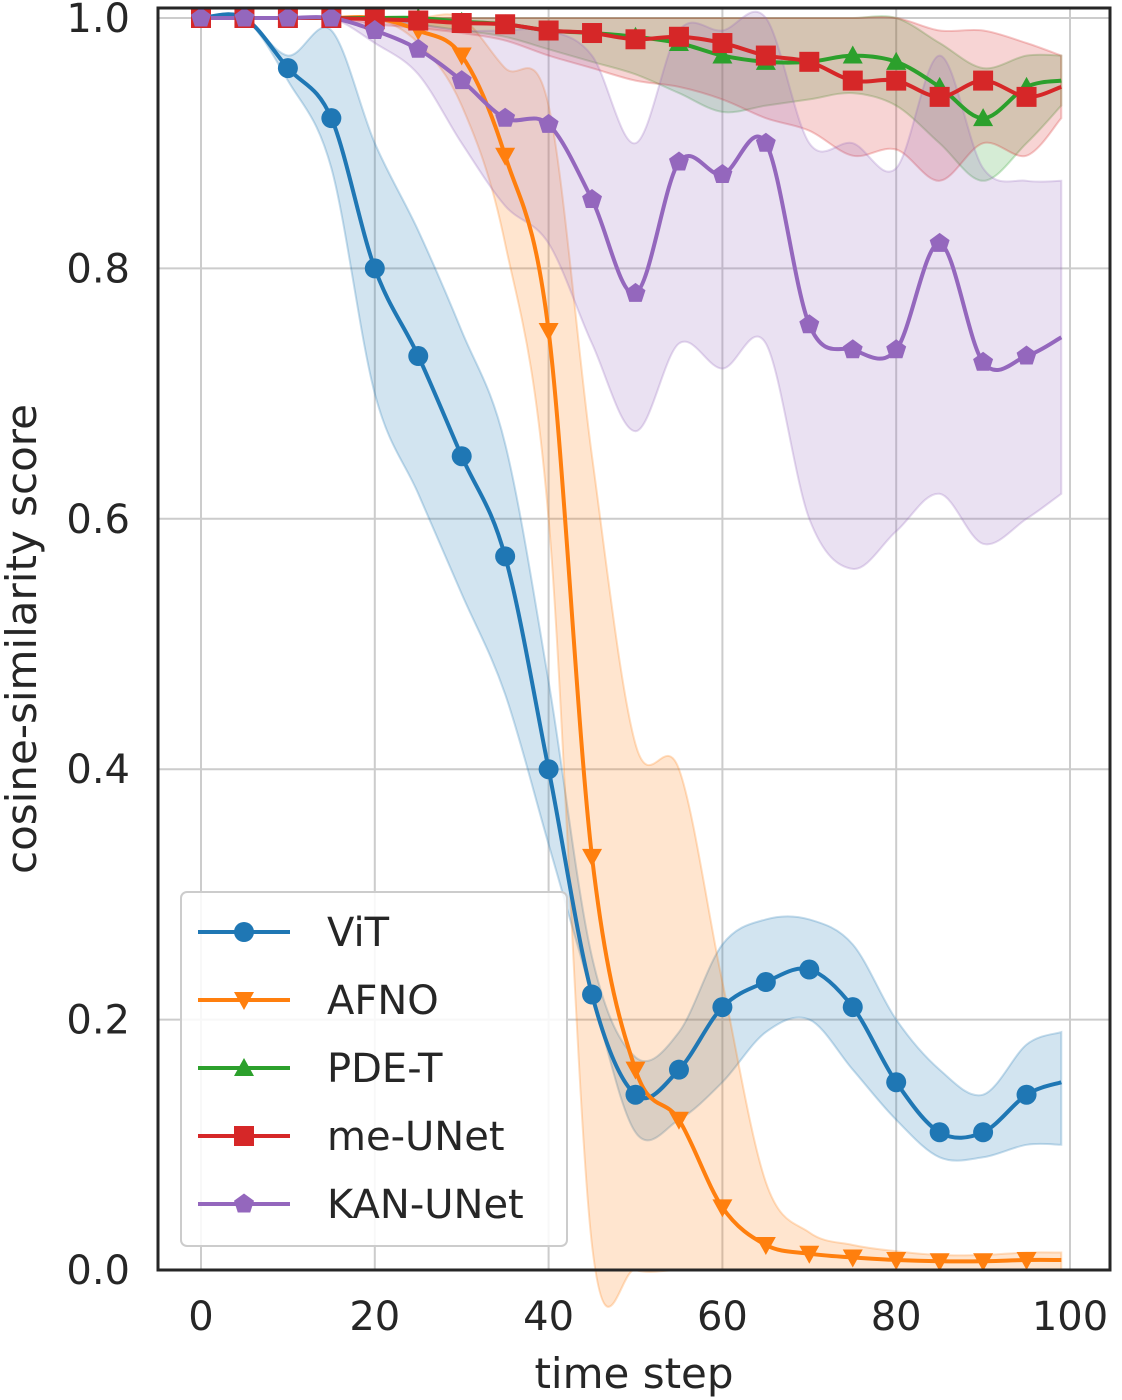  What do you see at coordinates (294, 933) in the screenshot?
I see `legend-entry-vit: ViT` at bounding box center [294, 933].